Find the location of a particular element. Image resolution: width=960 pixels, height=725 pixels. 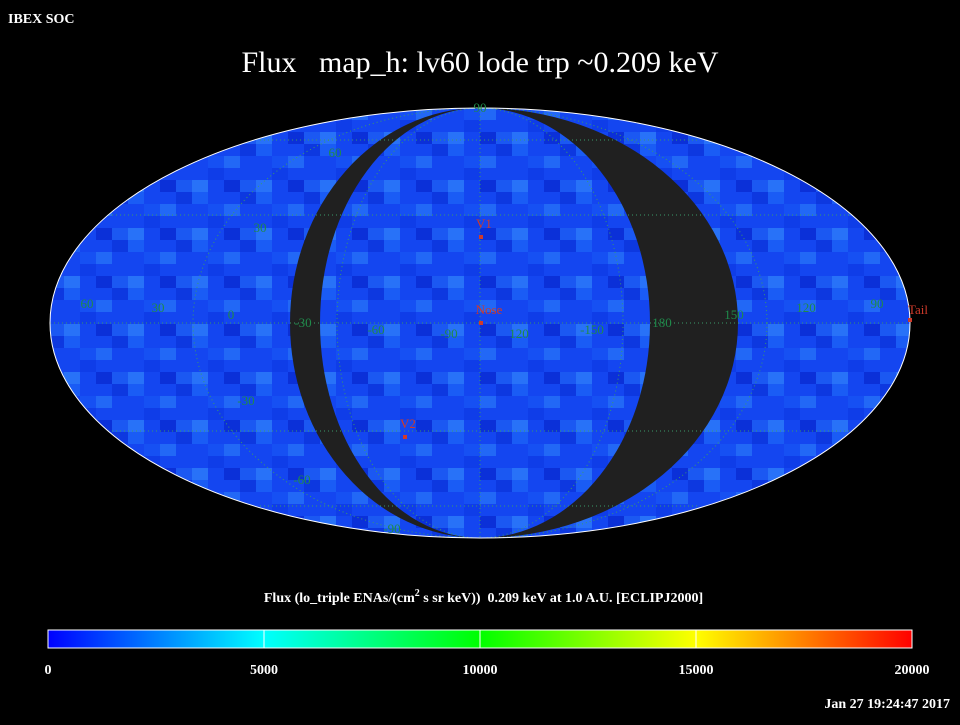

app-title: IBEX SOC is located at coordinates (41, 19).